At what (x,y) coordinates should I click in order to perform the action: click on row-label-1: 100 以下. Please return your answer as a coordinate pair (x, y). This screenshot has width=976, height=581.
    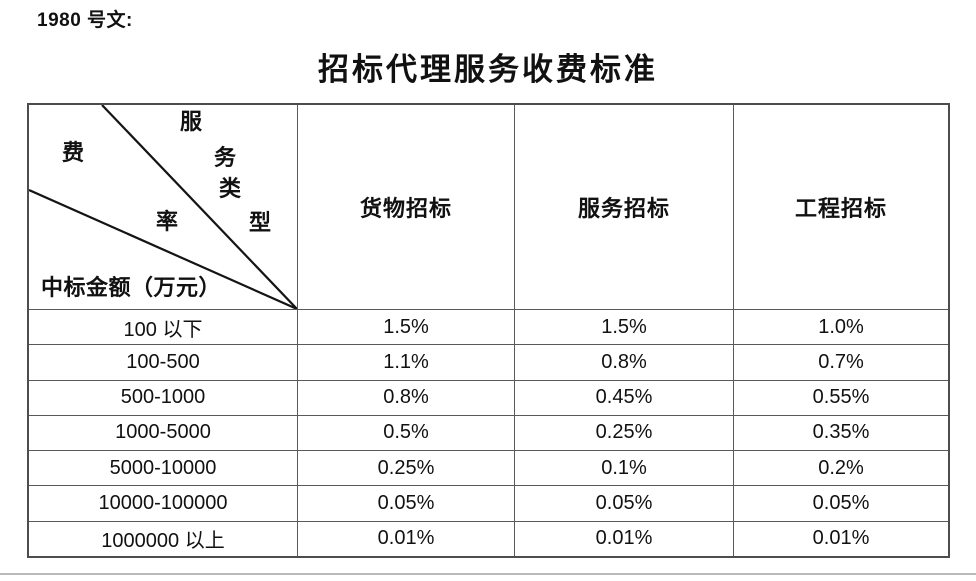
    Looking at the image, I should click on (163, 326).